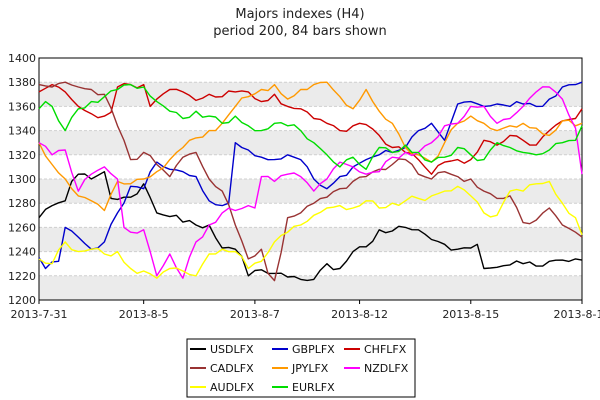  What do you see at coordinates (22, 82) in the screenshot?
I see `y-tick-label: 1380` at bounding box center [22, 82].